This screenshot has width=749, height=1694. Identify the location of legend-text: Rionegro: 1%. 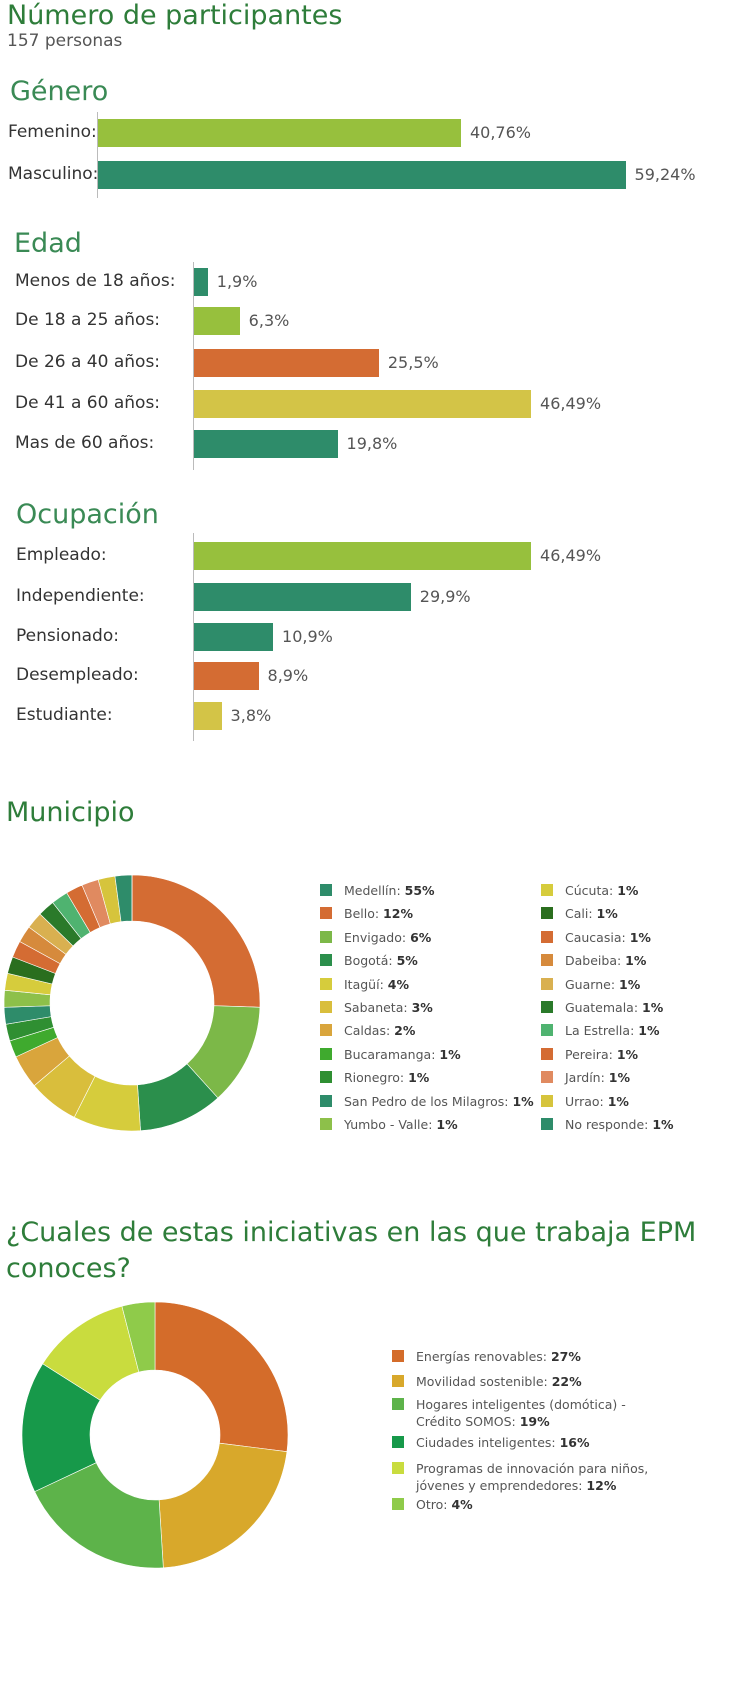
(387, 1078).